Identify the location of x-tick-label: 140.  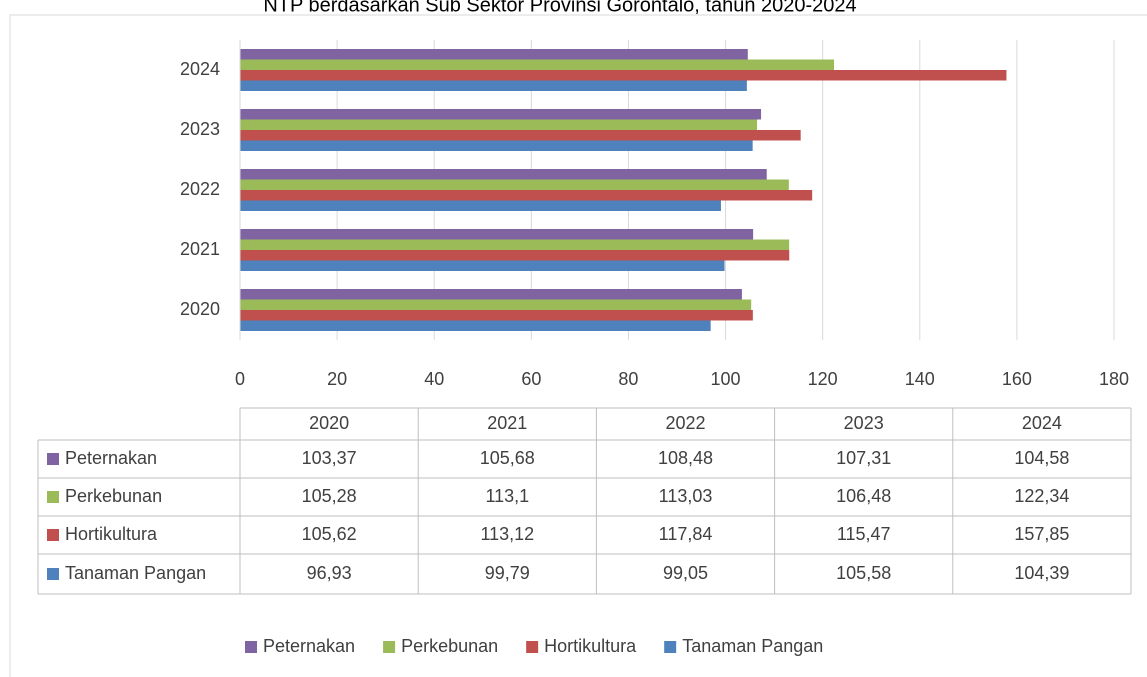
(920, 379).